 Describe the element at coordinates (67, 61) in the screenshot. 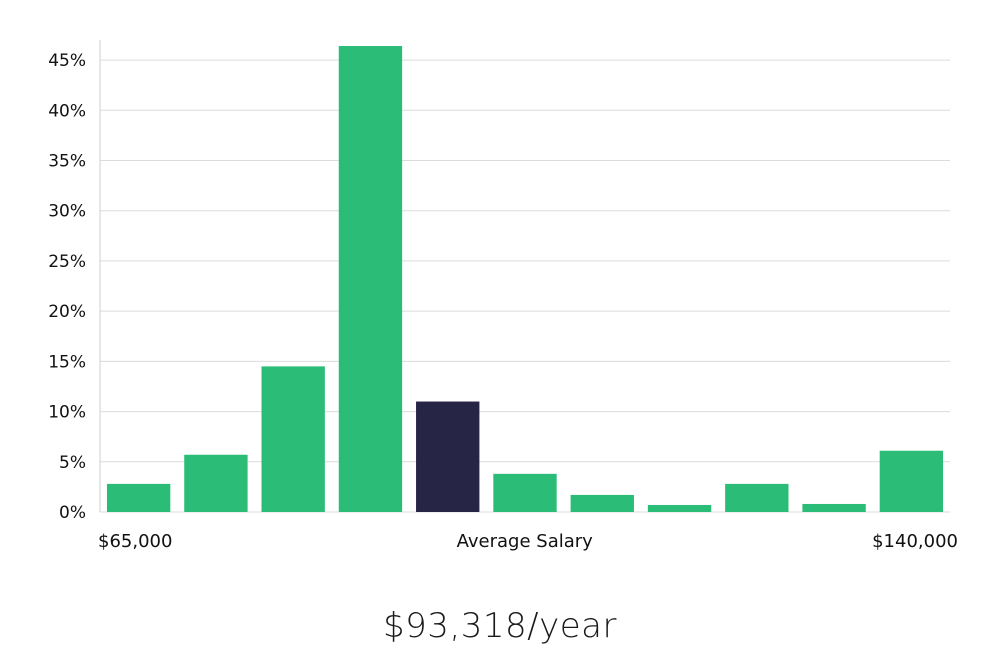

I see `y-tick-label: 45%` at that location.